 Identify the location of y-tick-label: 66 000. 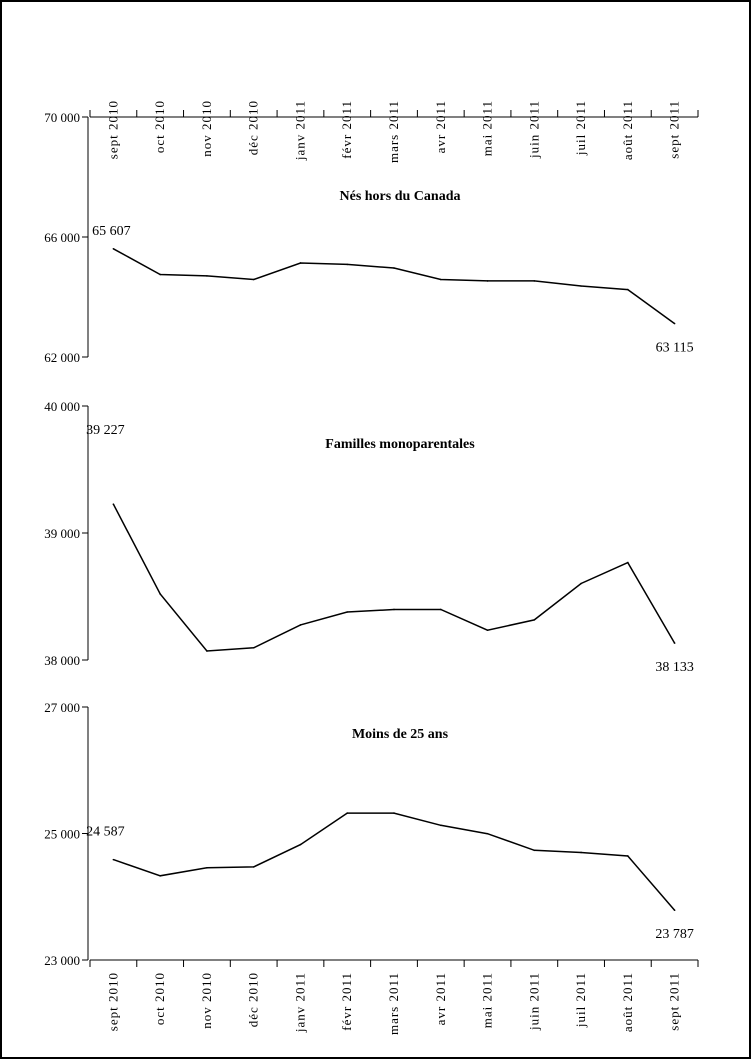
(62, 237).